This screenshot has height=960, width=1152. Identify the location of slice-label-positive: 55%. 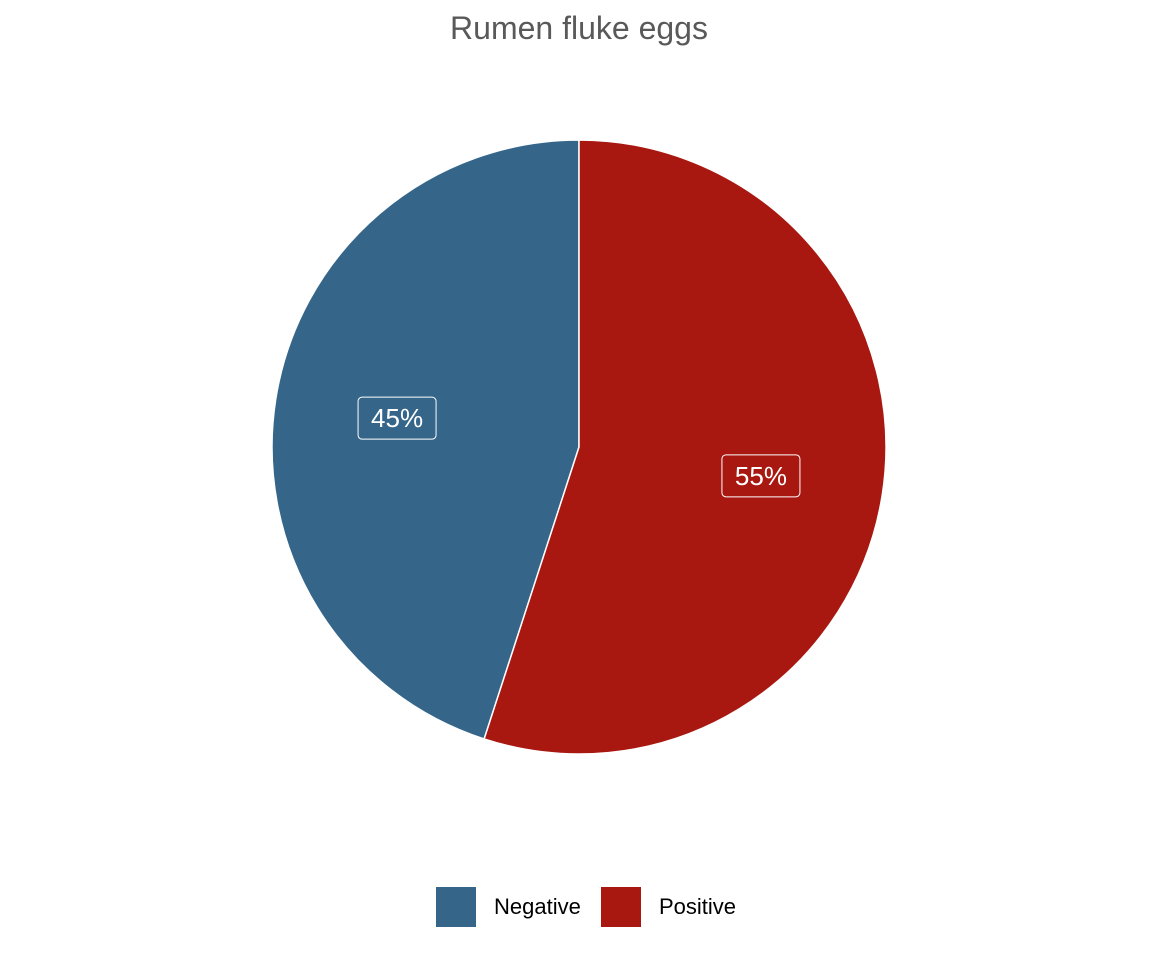
(761, 476).